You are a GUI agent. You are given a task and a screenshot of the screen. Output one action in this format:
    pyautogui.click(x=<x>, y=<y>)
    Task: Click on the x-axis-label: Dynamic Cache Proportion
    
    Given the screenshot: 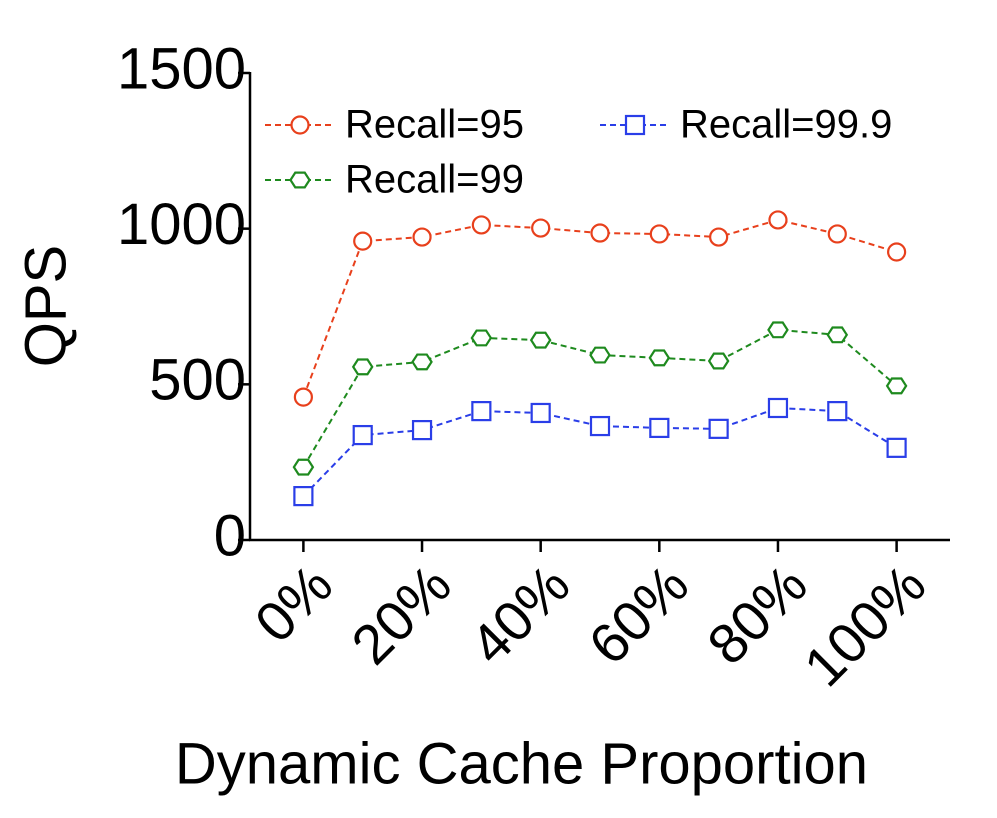 What is the action you would take?
    pyautogui.click(x=521, y=763)
    